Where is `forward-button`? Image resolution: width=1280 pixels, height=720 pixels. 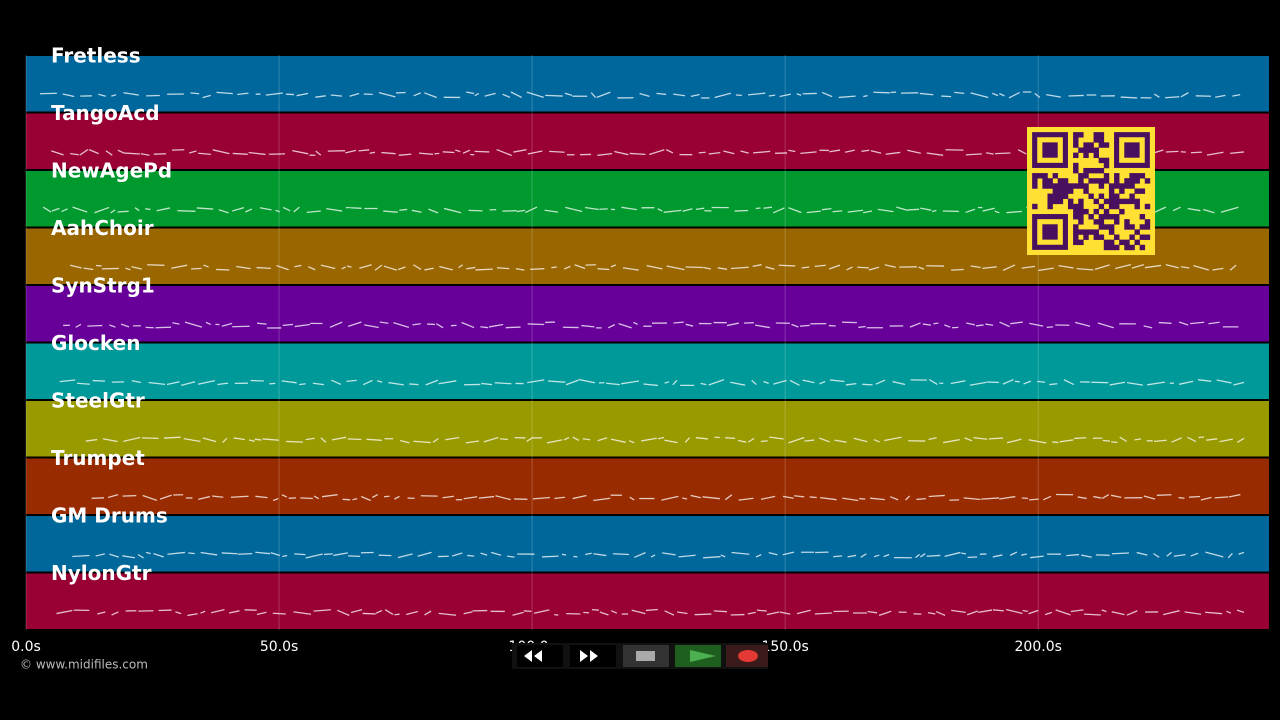 forward-button is located at coordinates (593, 656).